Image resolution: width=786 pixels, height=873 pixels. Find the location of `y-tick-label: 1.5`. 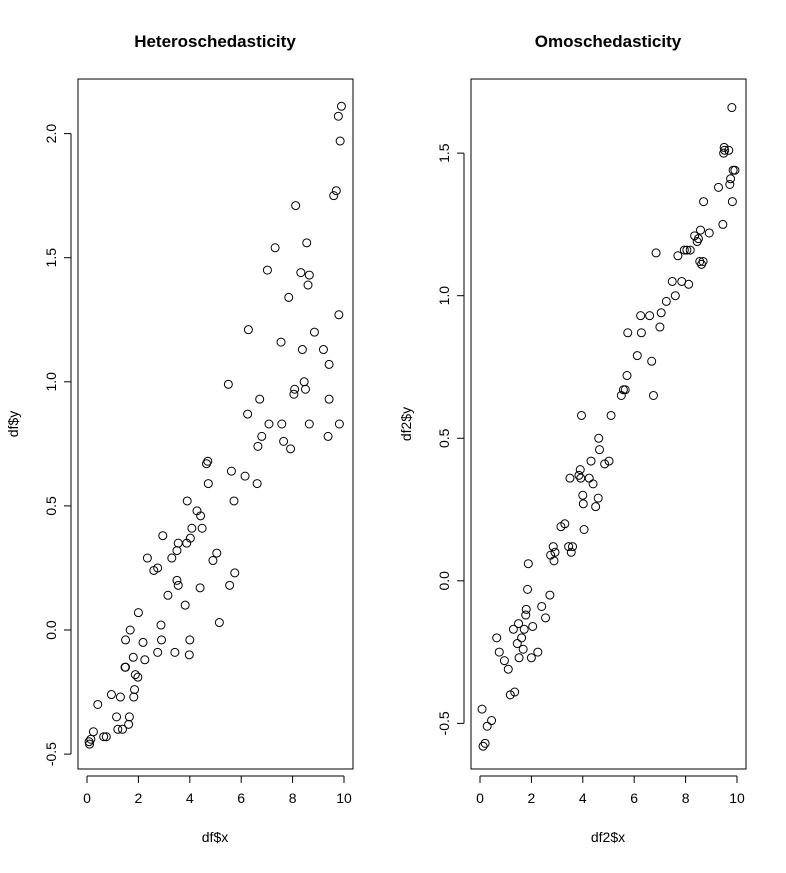

y-tick-label: 1.5 is located at coordinates (51, 258).